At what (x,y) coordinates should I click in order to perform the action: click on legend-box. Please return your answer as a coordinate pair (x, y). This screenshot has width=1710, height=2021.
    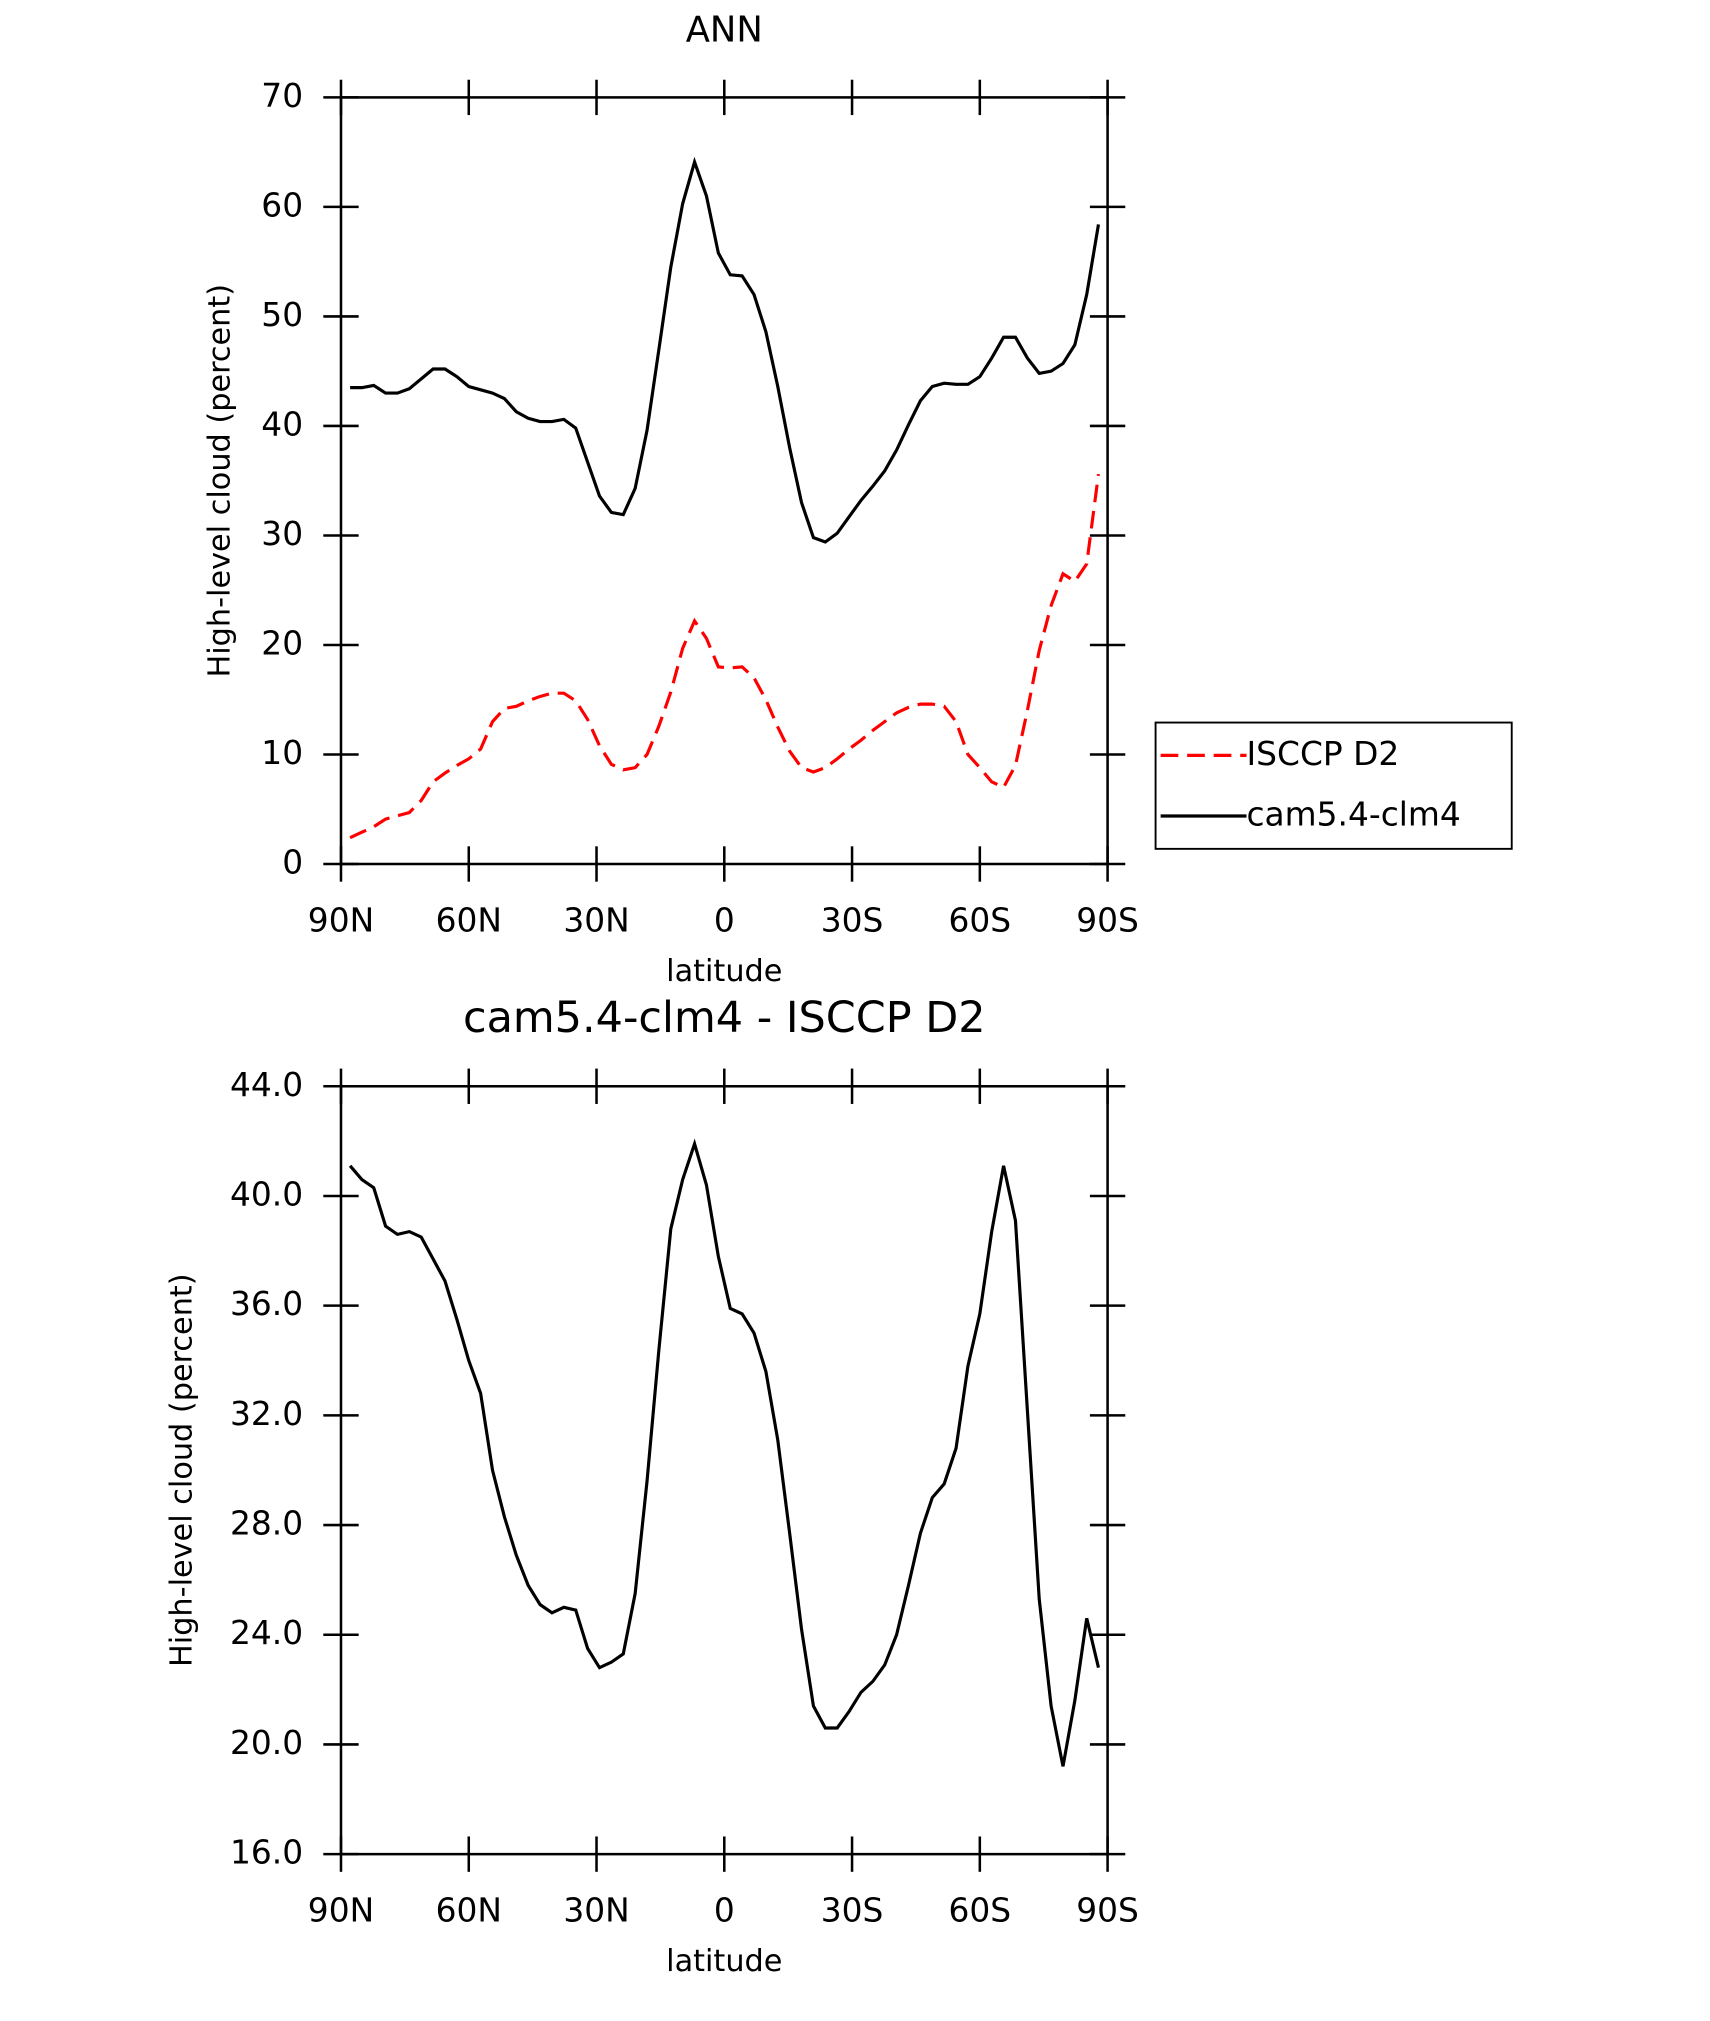
    Looking at the image, I should click on (1333, 785).